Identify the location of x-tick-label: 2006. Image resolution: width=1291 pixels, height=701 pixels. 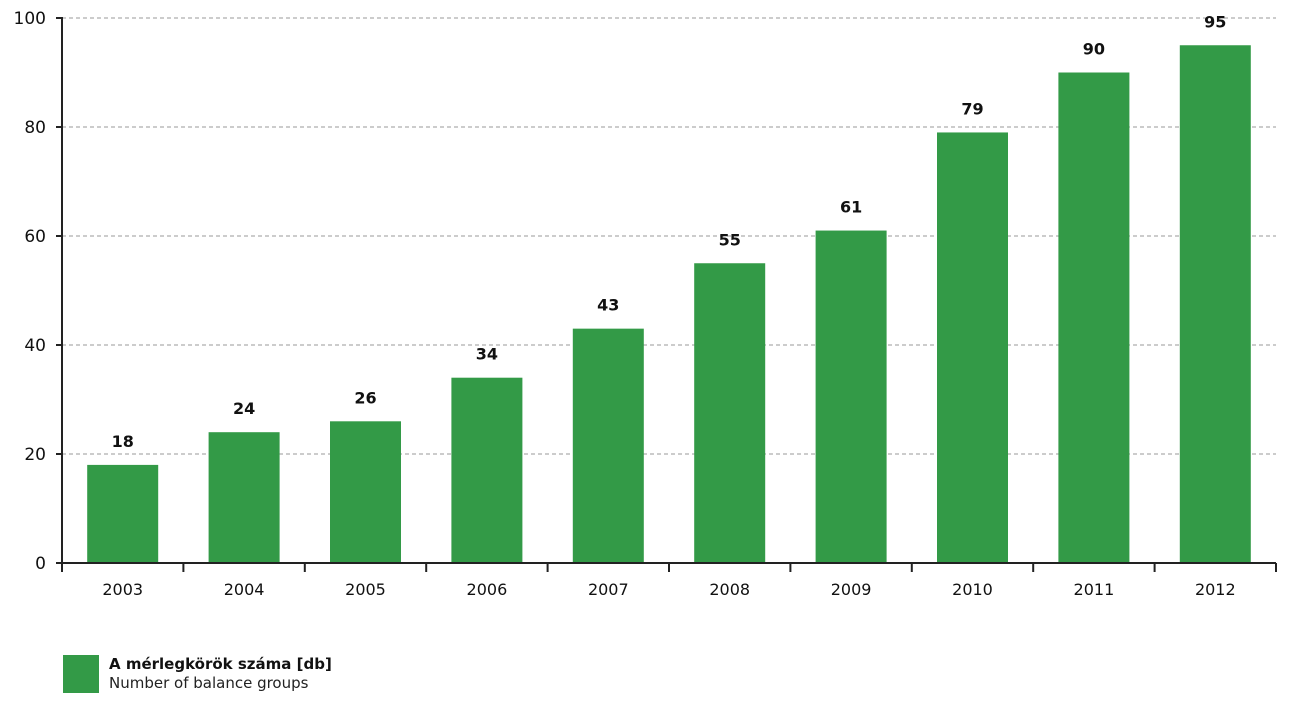
(487, 589).